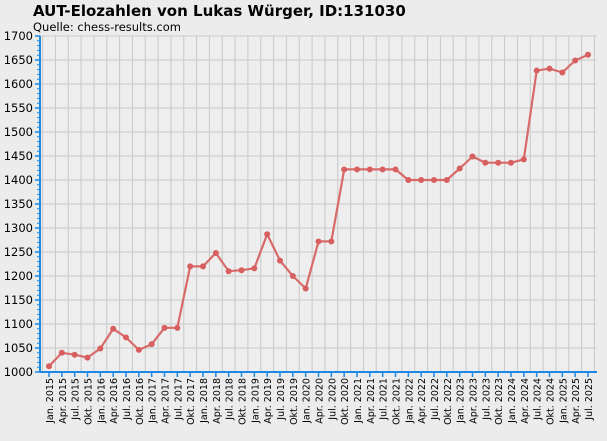  What do you see at coordinates (422, 401) in the screenshot?
I see `x-tick-label: Apr. 2022` at bounding box center [422, 401].